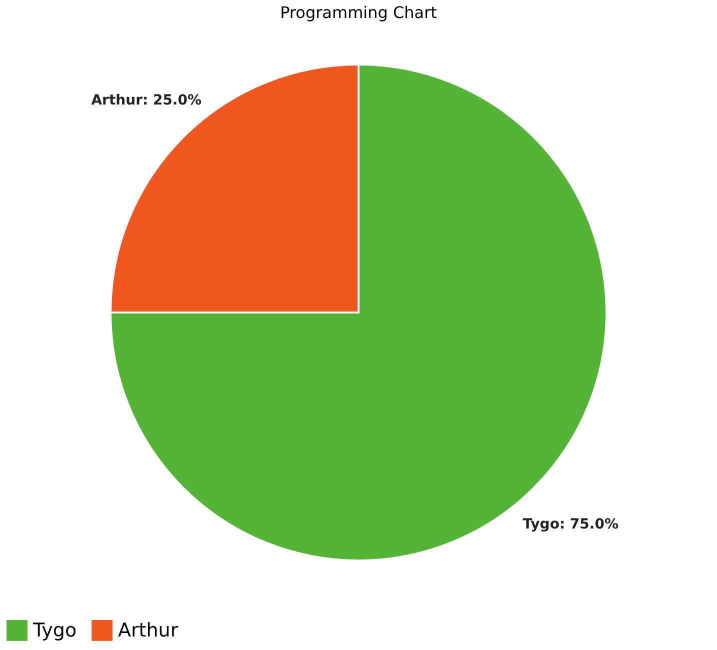 This screenshot has height=650, width=717. Describe the element at coordinates (358, 12) in the screenshot. I see `chart-title: Programming Chart` at that location.